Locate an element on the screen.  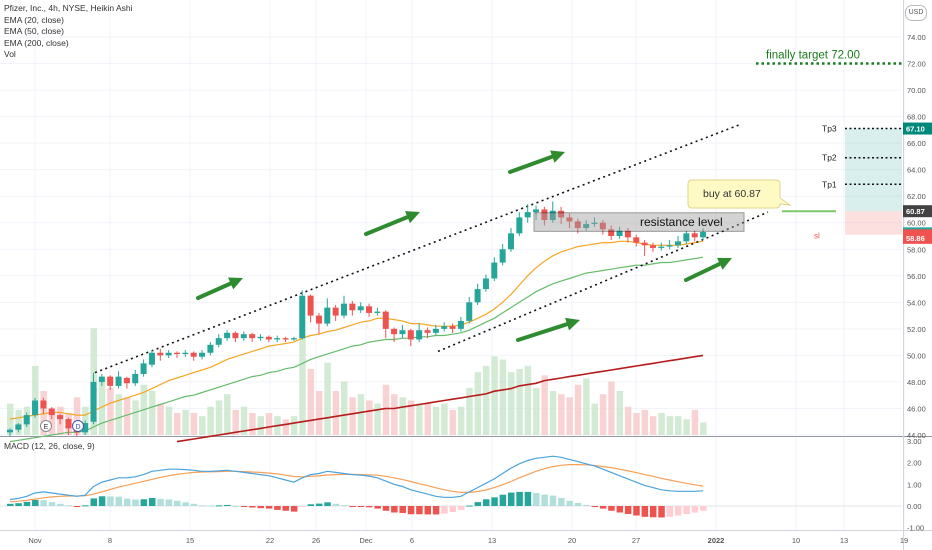
price-tick-label: 44.00 is located at coordinates (916, 435).